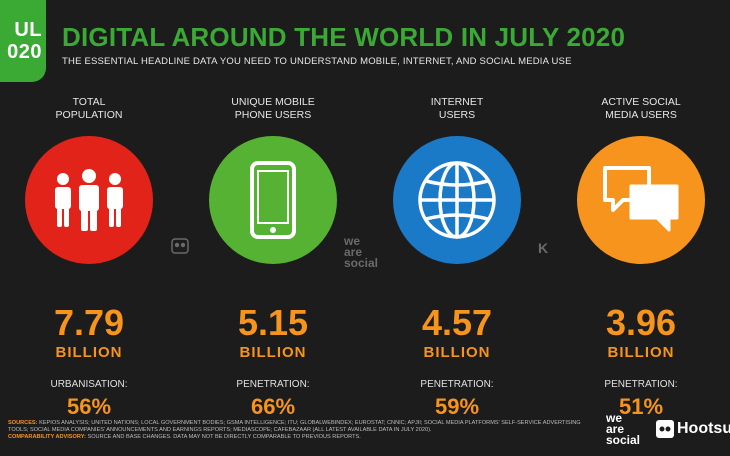  I want to click on globe-icon, so click(457, 200).